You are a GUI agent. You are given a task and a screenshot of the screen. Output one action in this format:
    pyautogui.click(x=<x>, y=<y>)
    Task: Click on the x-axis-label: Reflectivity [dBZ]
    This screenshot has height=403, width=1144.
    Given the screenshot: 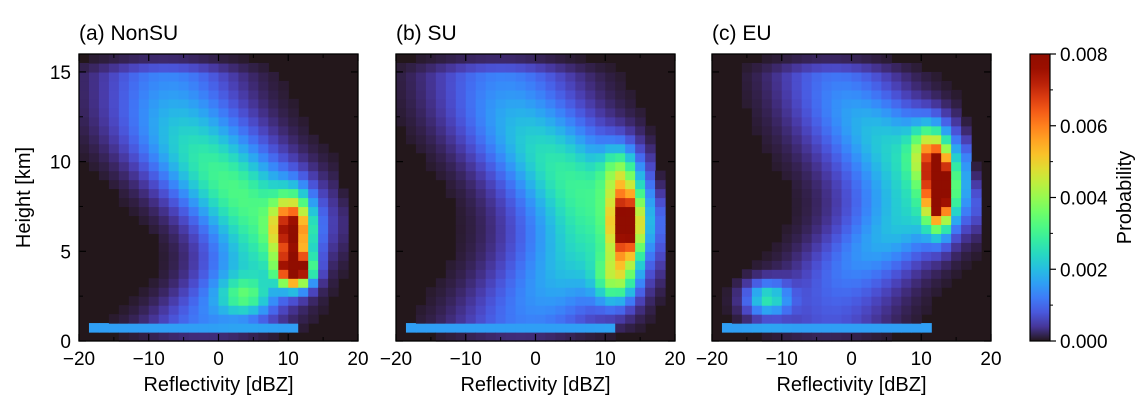 What is the action you would take?
    pyautogui.click(x=851, y=385)
    